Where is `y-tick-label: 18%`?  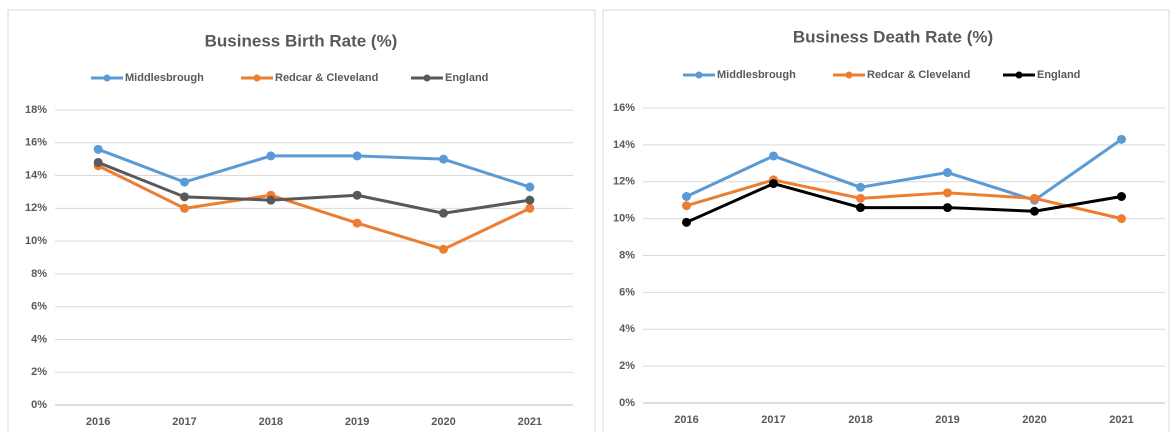 y-tick-label: 18% is located at coordinates (36, 110).